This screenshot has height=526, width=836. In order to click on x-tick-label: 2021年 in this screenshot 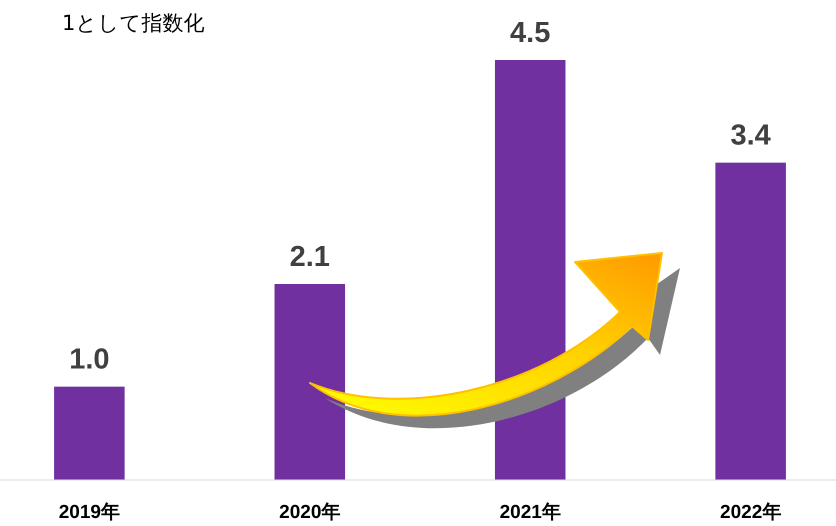, I will do `click(530, 512)`.